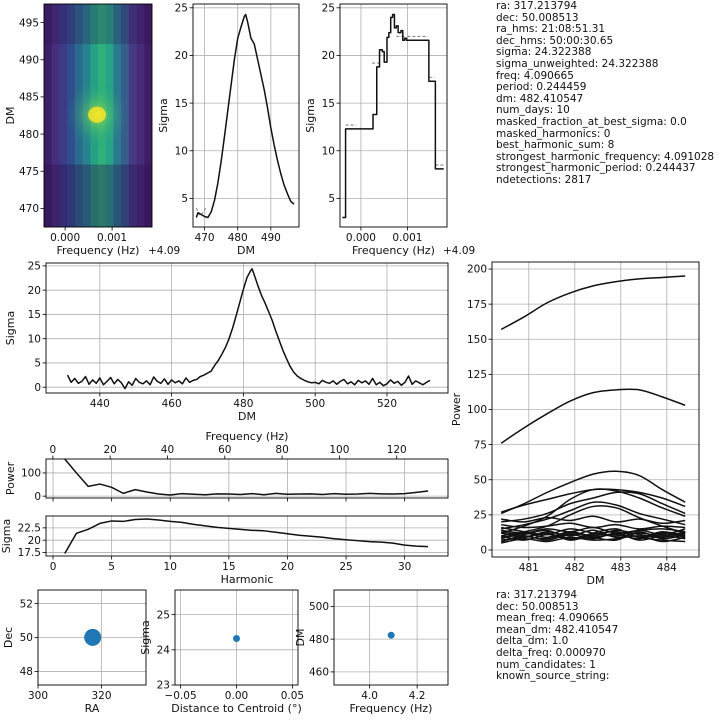 The width and height of the screenshot is (720, 720). What do you see at coordinates (621, 568) in the screenshot?
I see `x-tick-label: 483` at bounding box center [621, 568].